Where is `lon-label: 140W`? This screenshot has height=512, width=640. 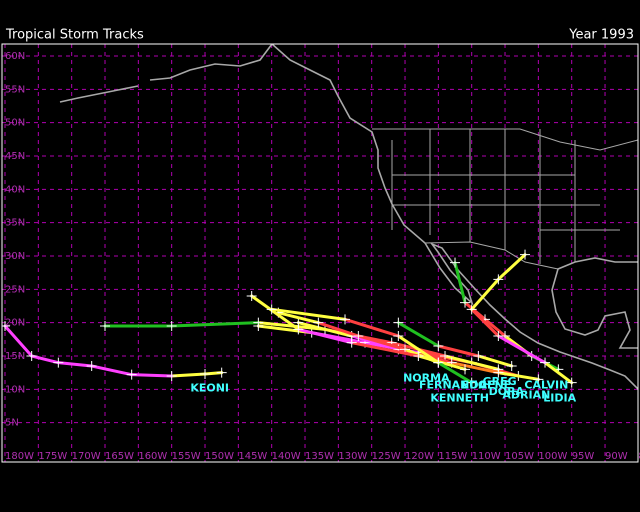 lon-label: 140W is located at coordinates (286, 456).